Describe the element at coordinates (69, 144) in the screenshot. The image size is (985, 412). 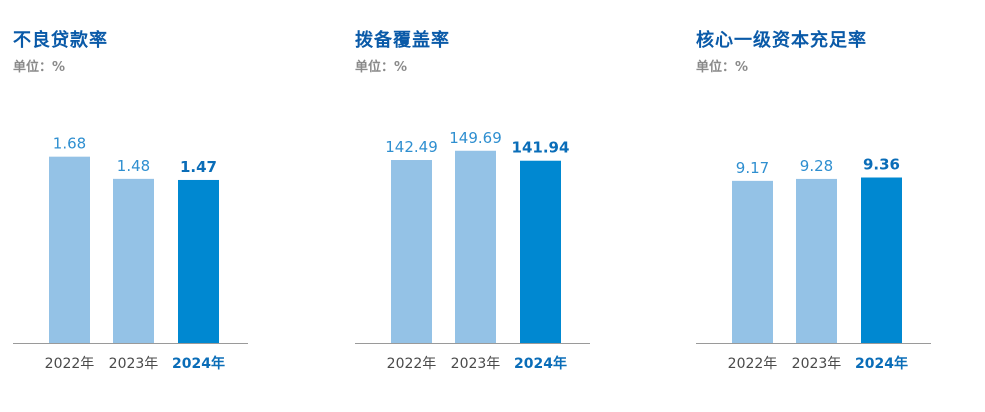
I see `bar-value-label: 1.68` at that location.